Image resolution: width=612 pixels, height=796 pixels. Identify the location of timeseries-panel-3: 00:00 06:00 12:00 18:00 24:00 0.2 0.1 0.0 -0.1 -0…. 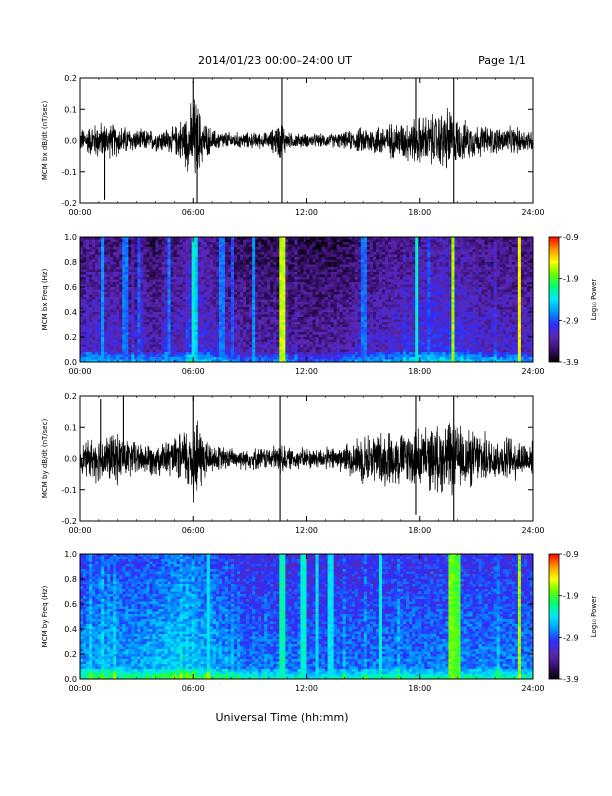
(293, 463).